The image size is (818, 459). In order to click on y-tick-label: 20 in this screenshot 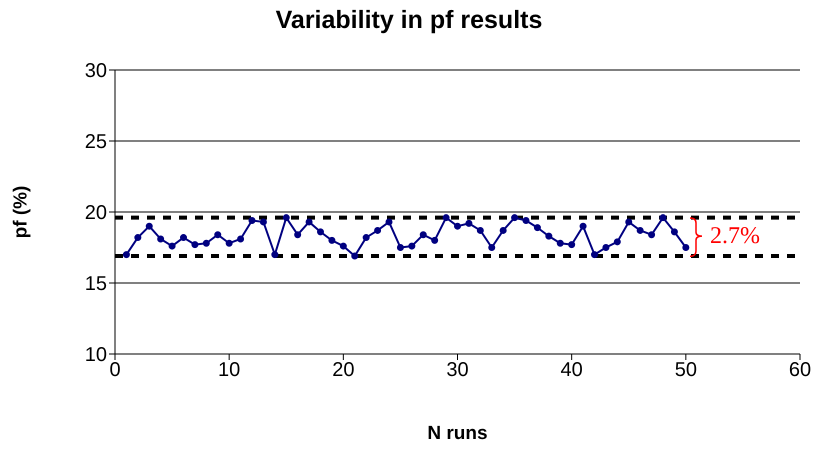, I will do `click(95, 213)`.